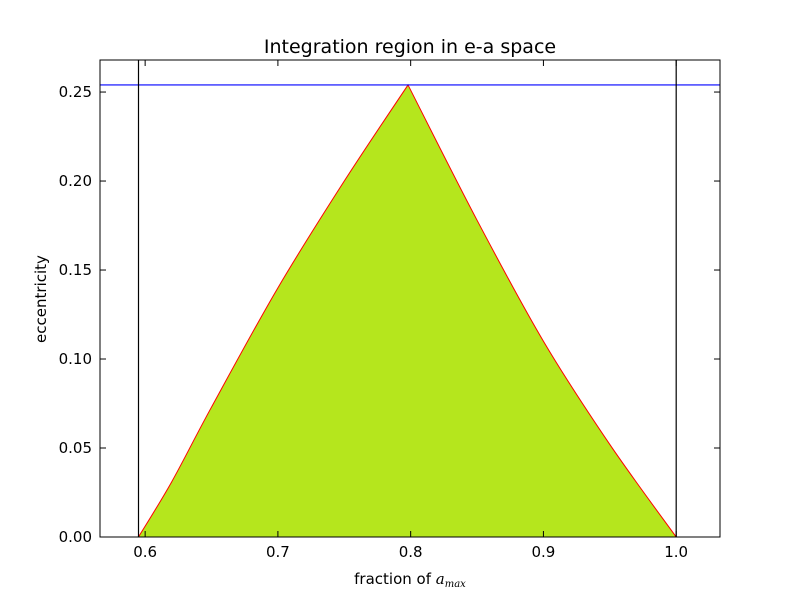  Describe the element at coordinates (395, 579) in the screenshot. I see `x-axis-label-text: fraction of` at that location.